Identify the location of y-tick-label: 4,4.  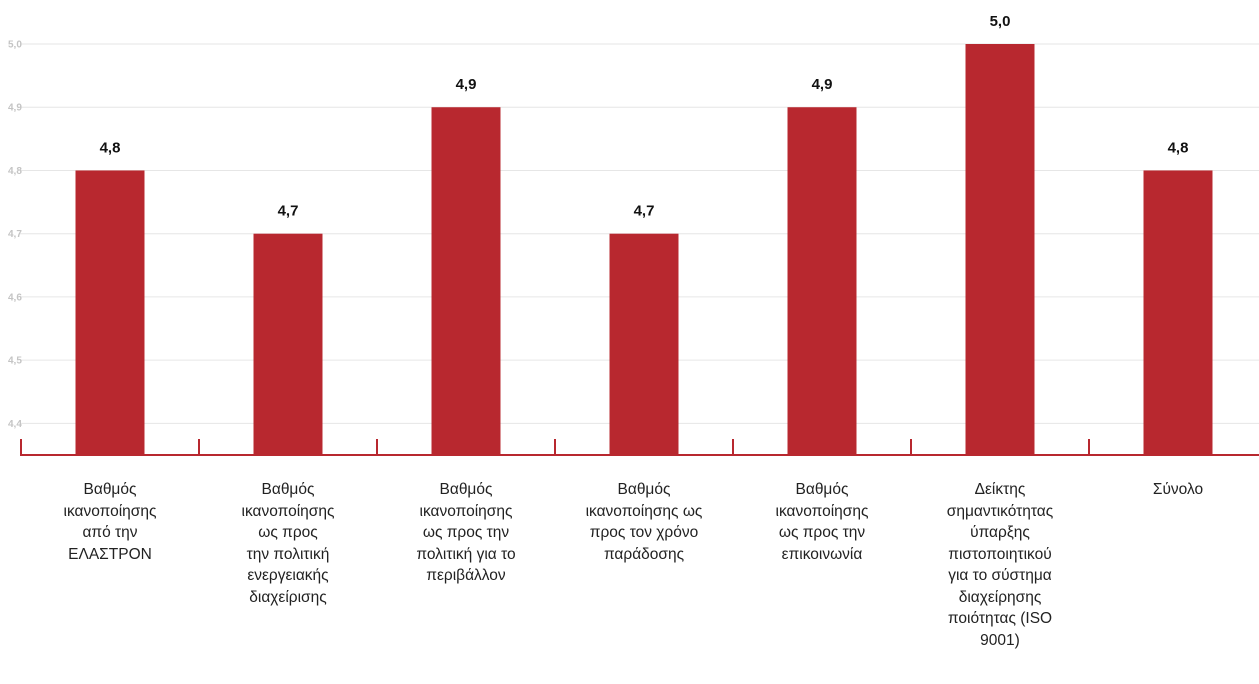
(15, 424).